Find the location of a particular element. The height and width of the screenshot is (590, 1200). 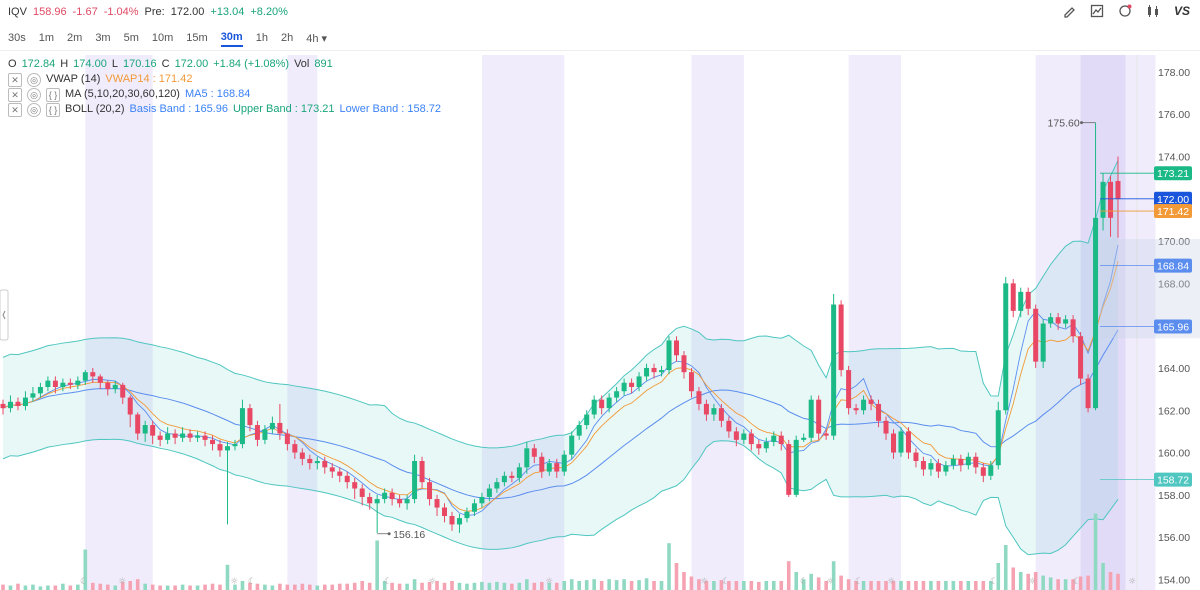

chart-type-icon is located at coordinates (1097, 11).